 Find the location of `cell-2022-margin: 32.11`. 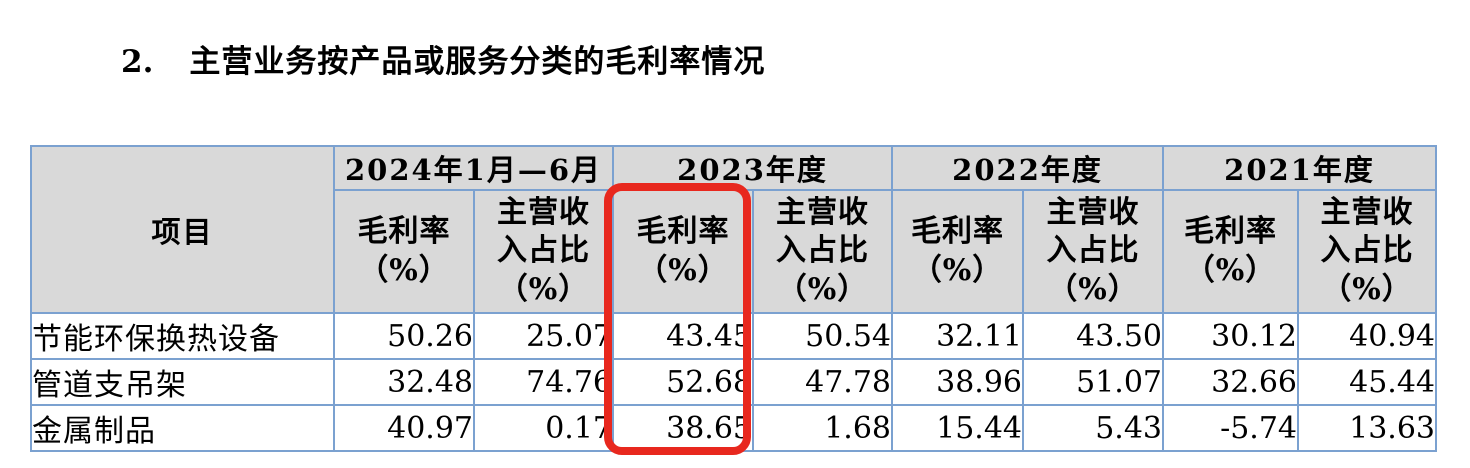

cell-2022-margin: 32.11 is located at coordinates (958, 336).